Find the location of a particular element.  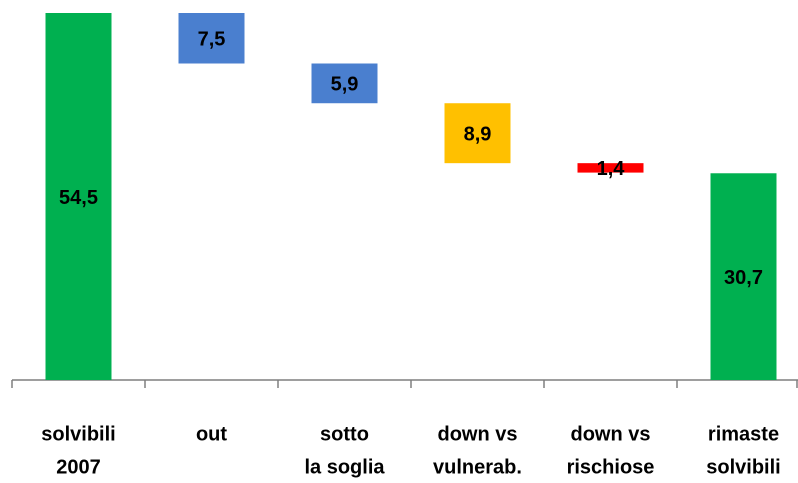

value-label: 7,5 is located at coordinates (212, 40).